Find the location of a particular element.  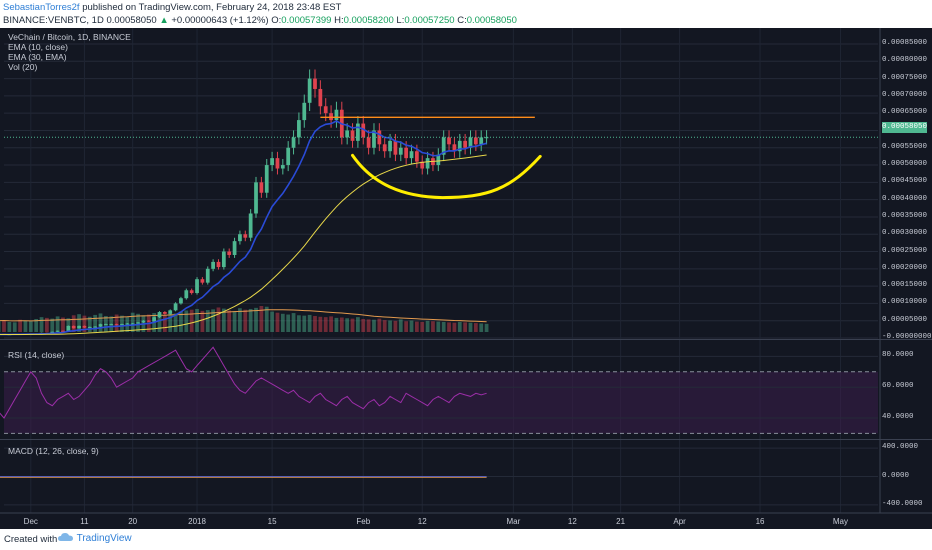

low-label: L: is located at coordinates (400, 20).